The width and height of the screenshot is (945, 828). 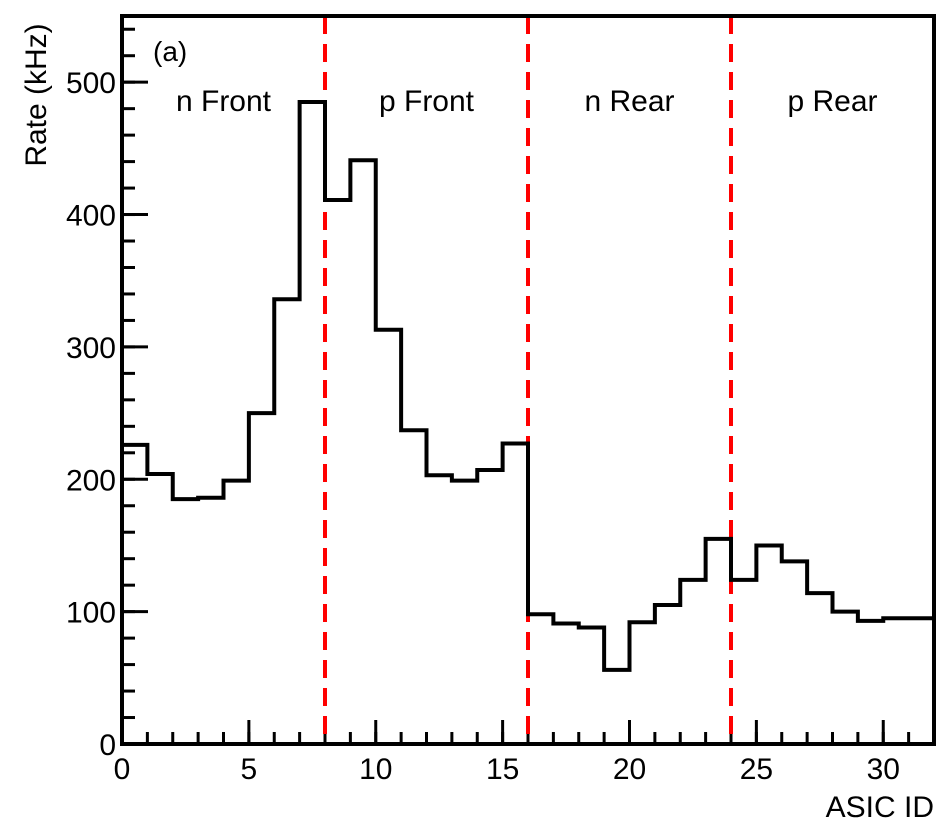 I want to click on x-tick-label: 25, so click(x=756, y=769).